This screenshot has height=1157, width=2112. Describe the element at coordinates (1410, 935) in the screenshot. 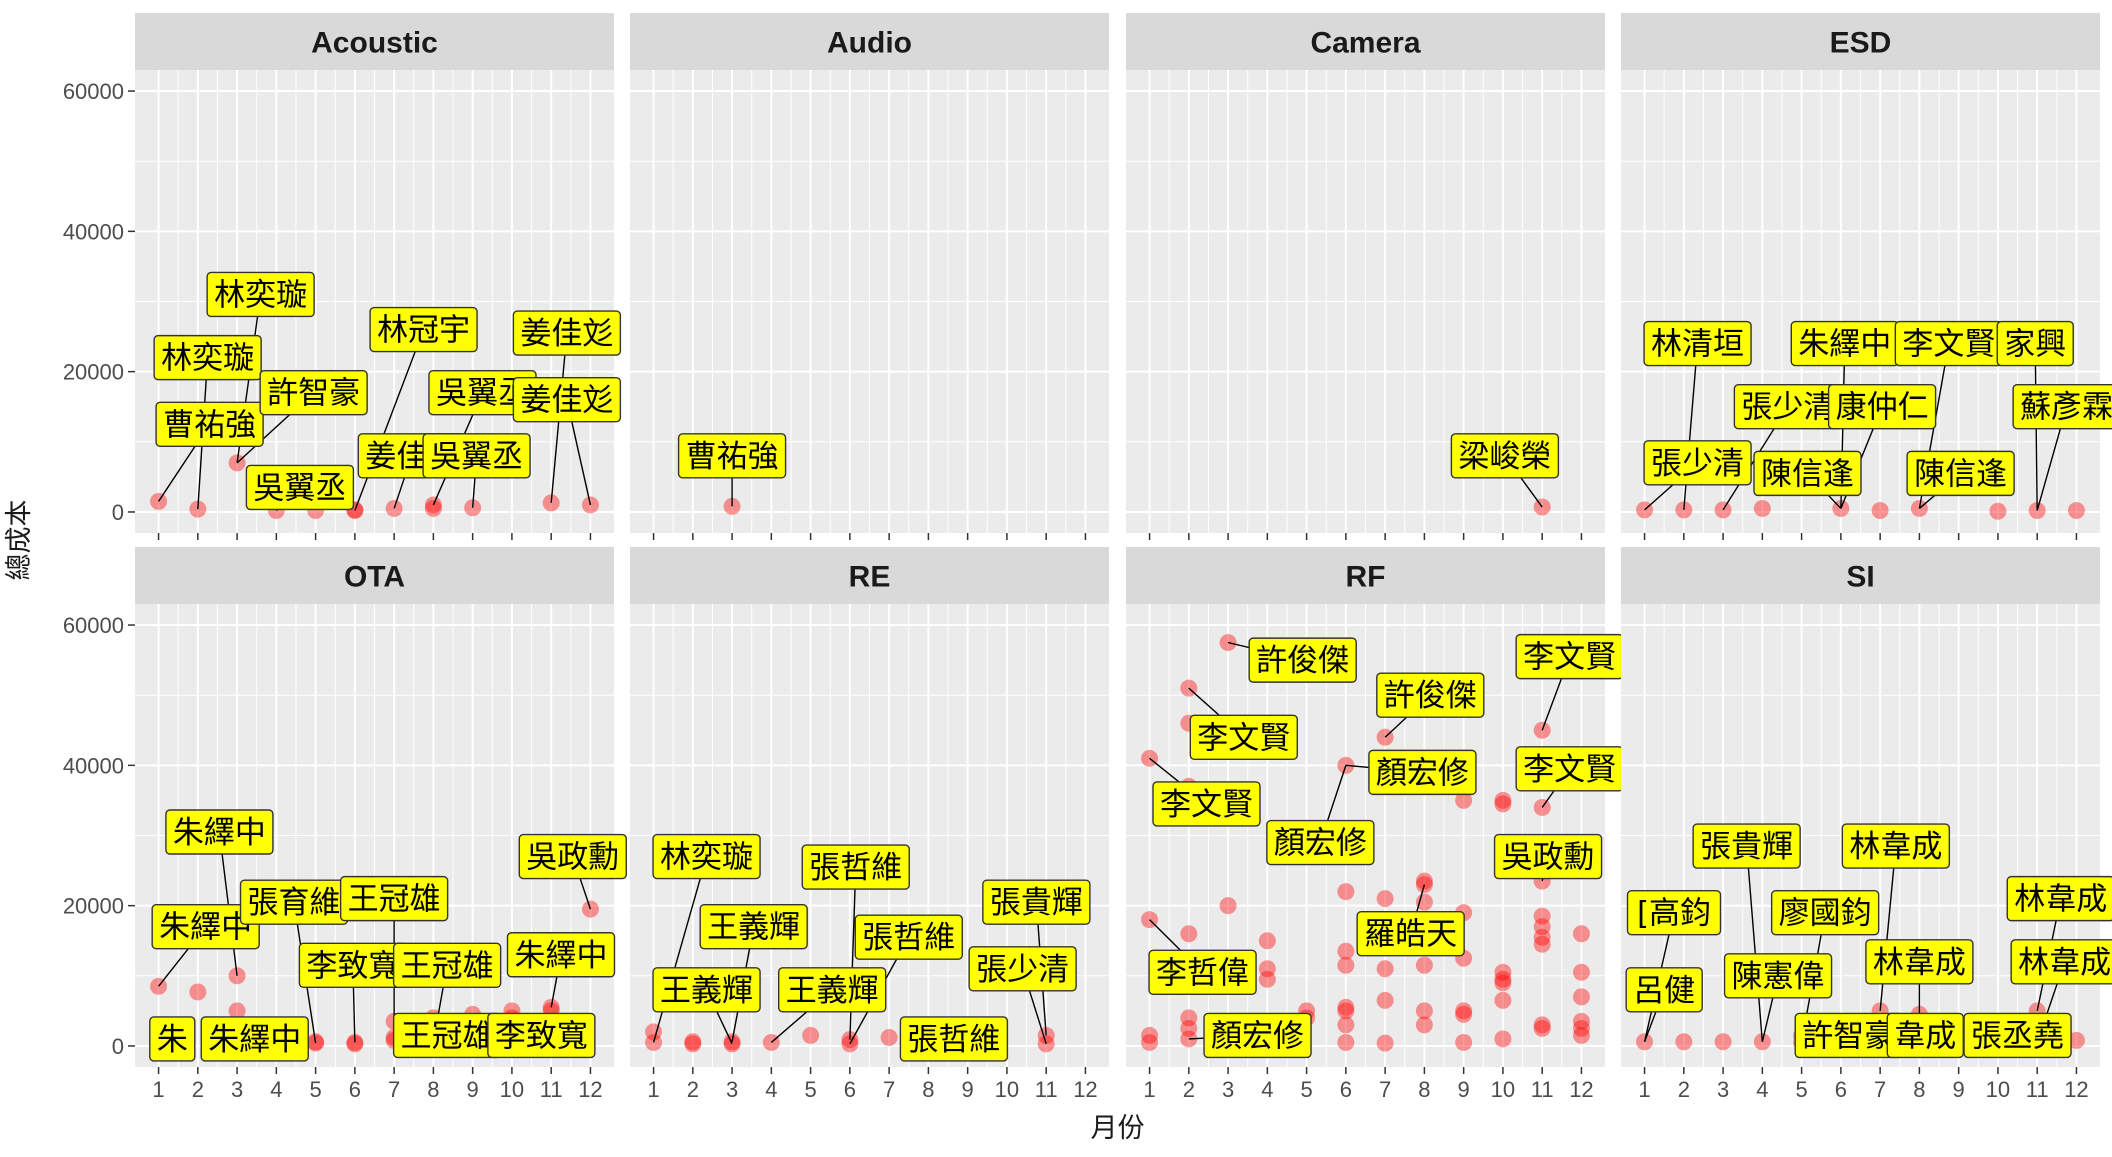

I see `point-label: 羅皓天` at that location.